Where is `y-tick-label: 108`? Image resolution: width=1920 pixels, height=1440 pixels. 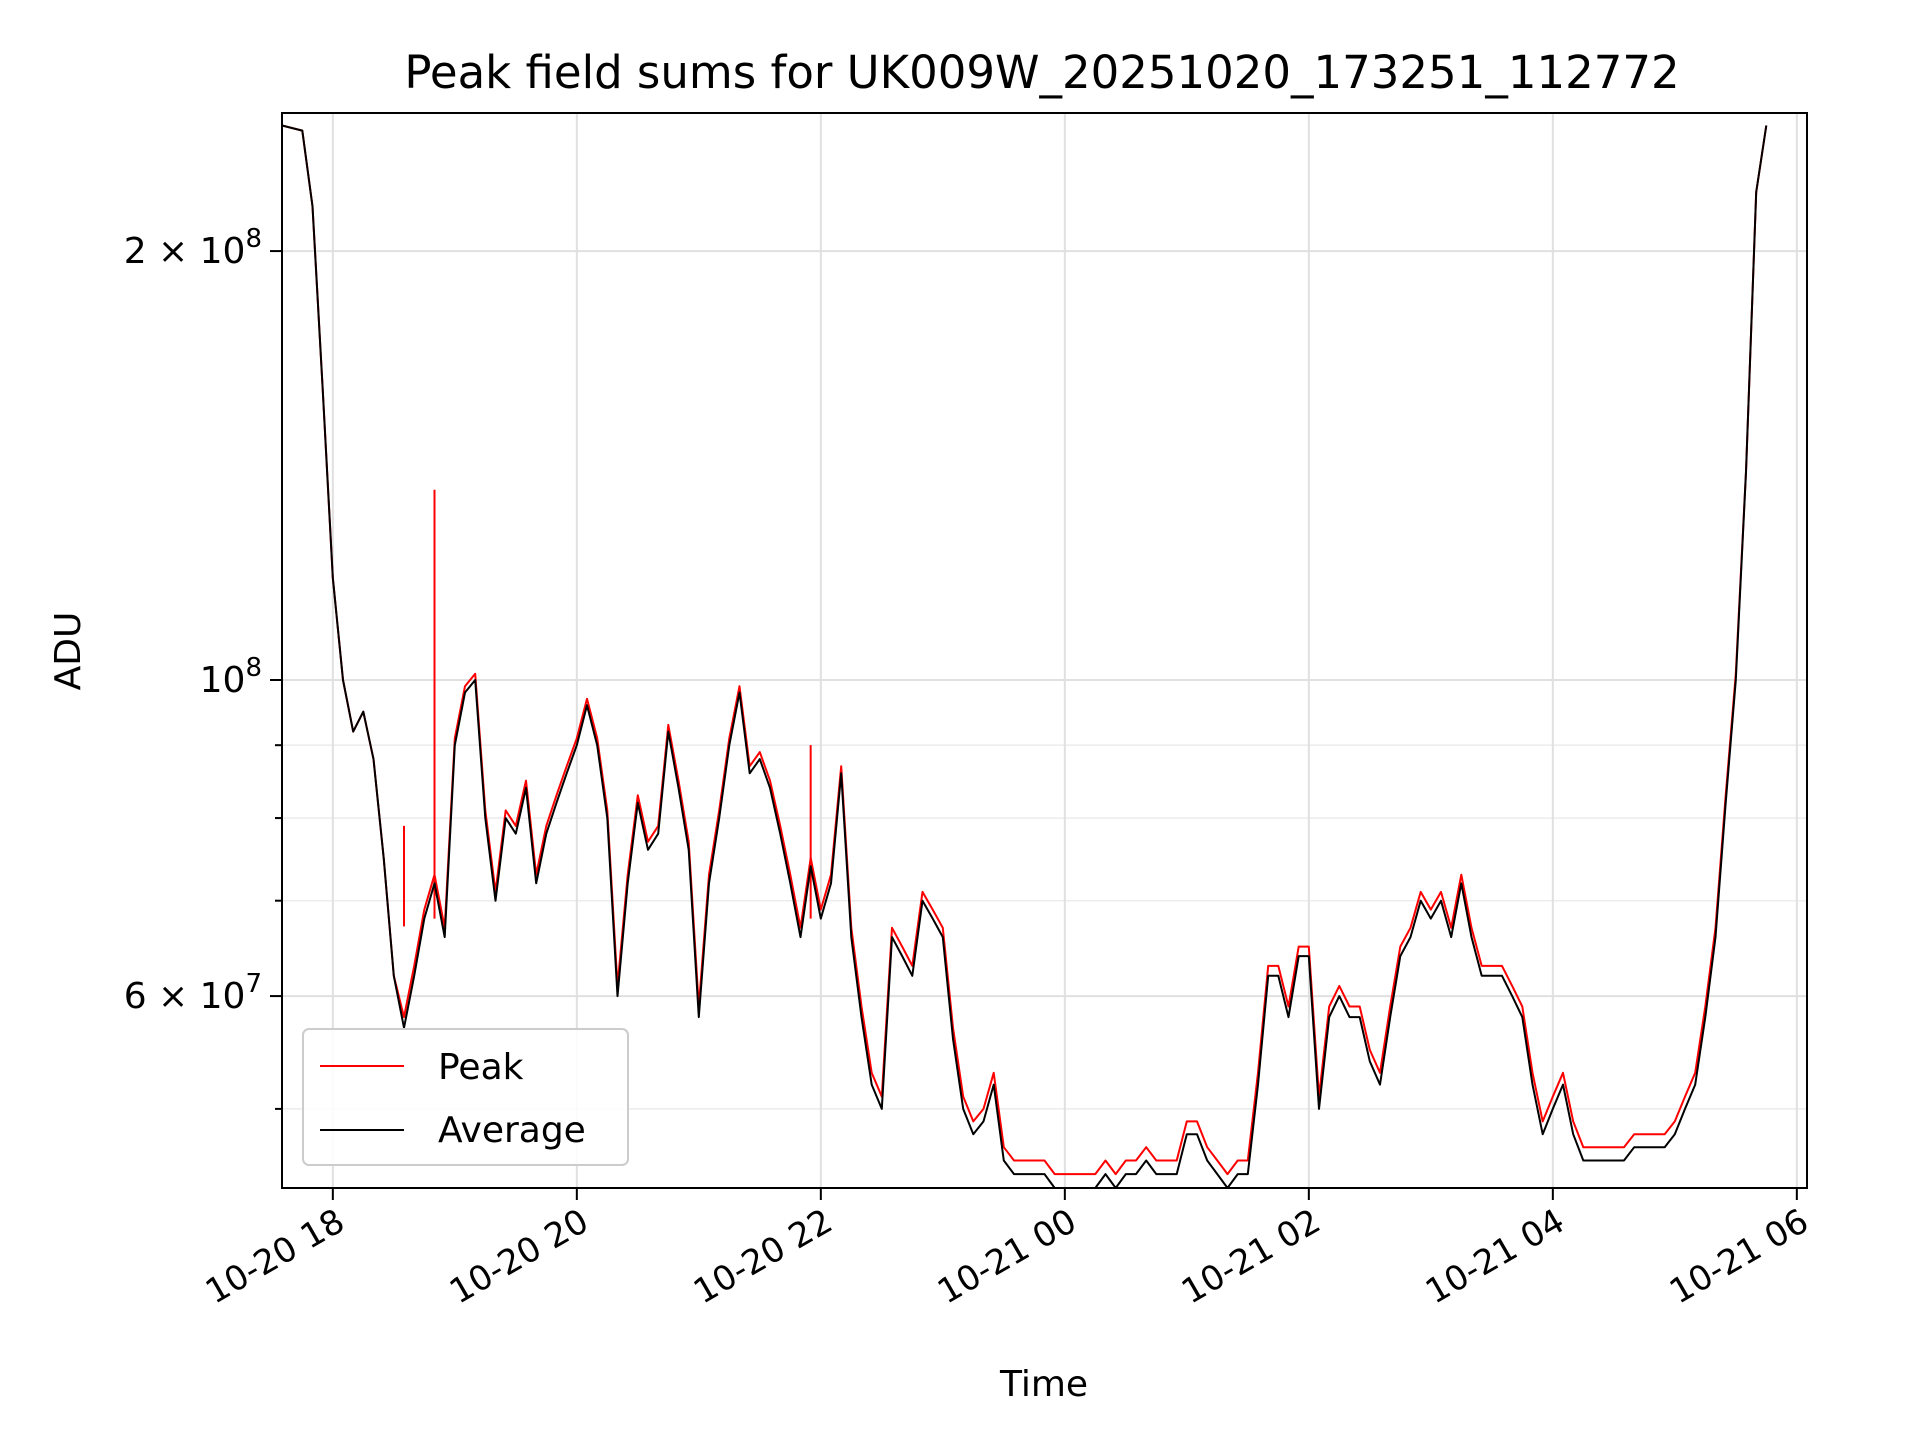 y-tick-label: 108 is located at coordinates (231, 677).